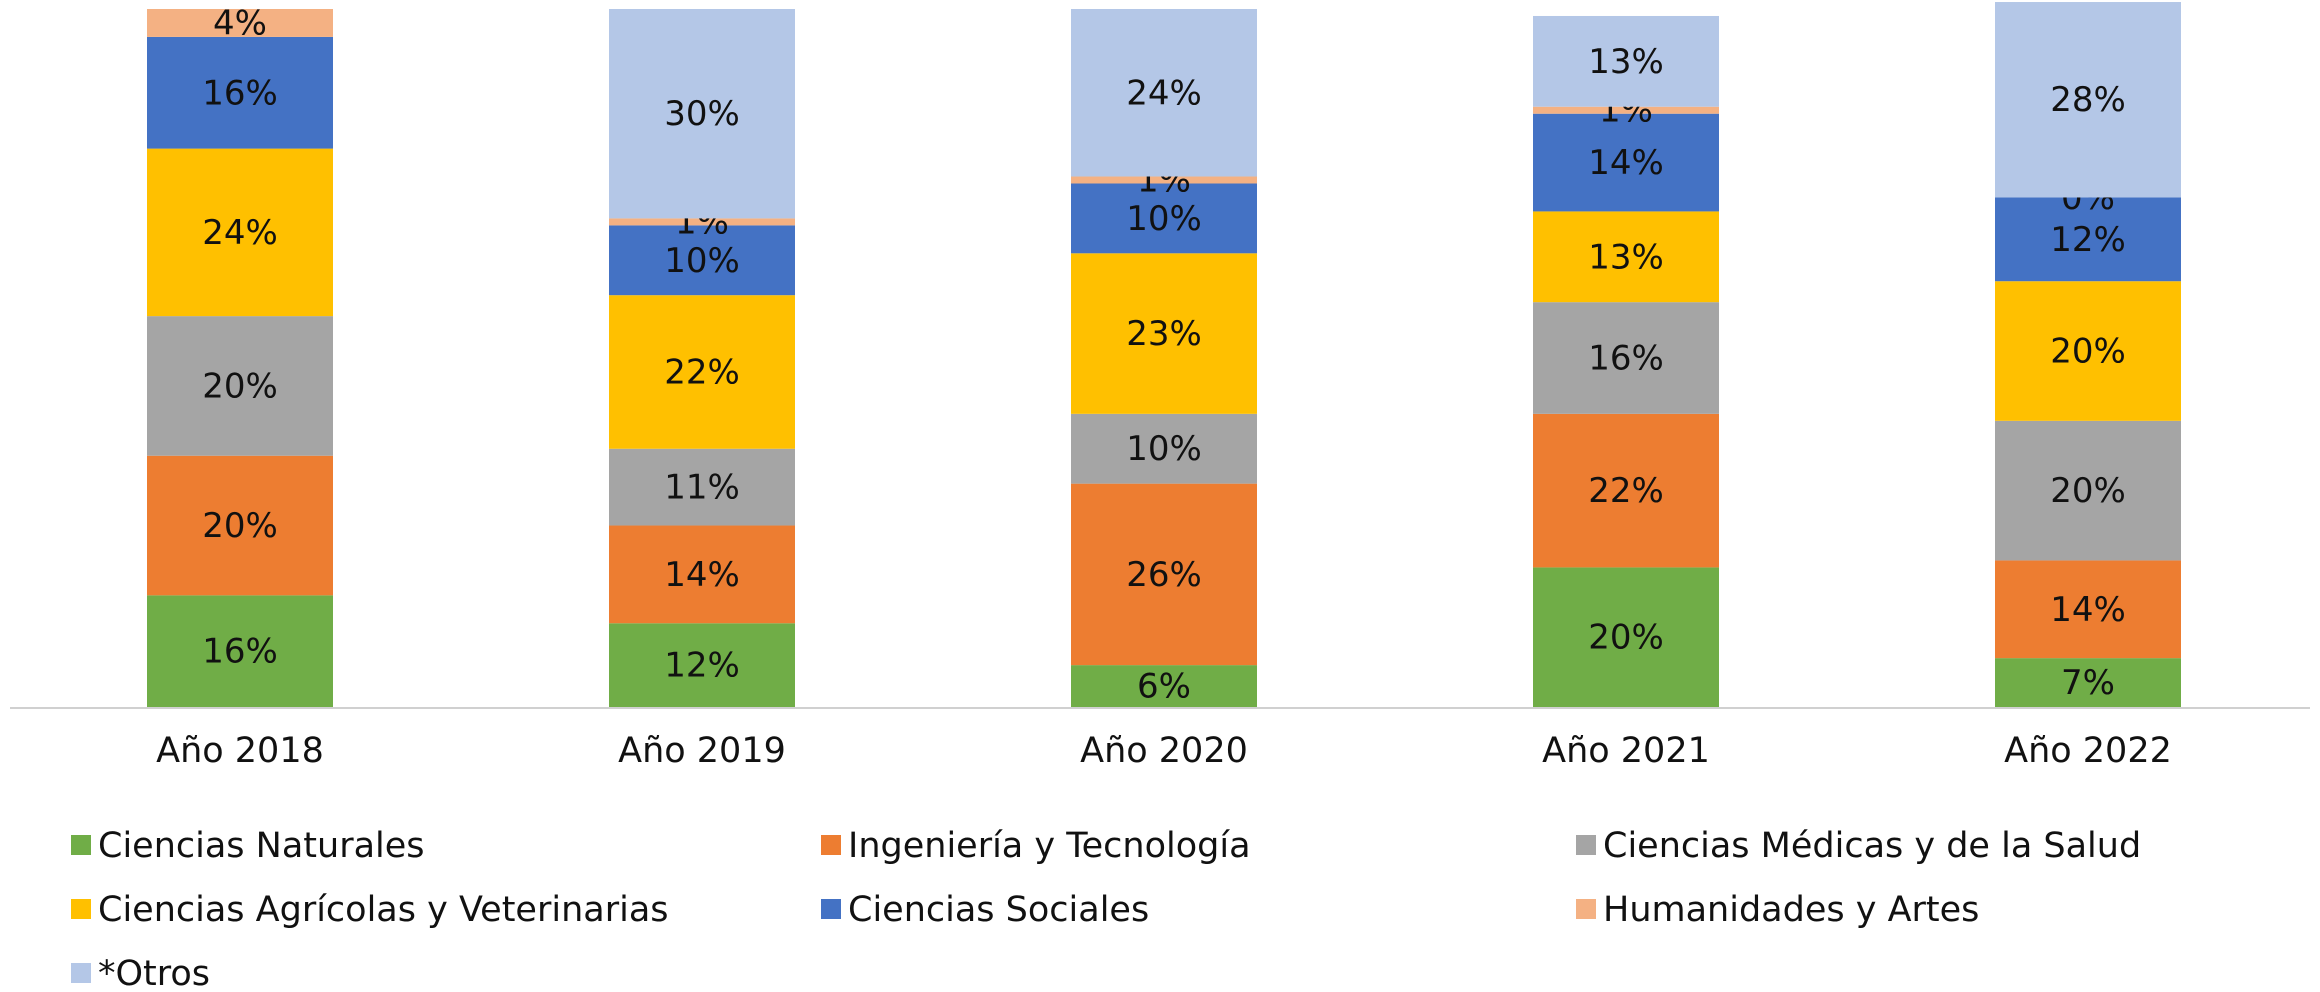 This screenshot has width=2320, height=992. Describe the element at coordinates (998, 910) in the screenshot. I see `legend-label: Ciencias Sociales` at that location.